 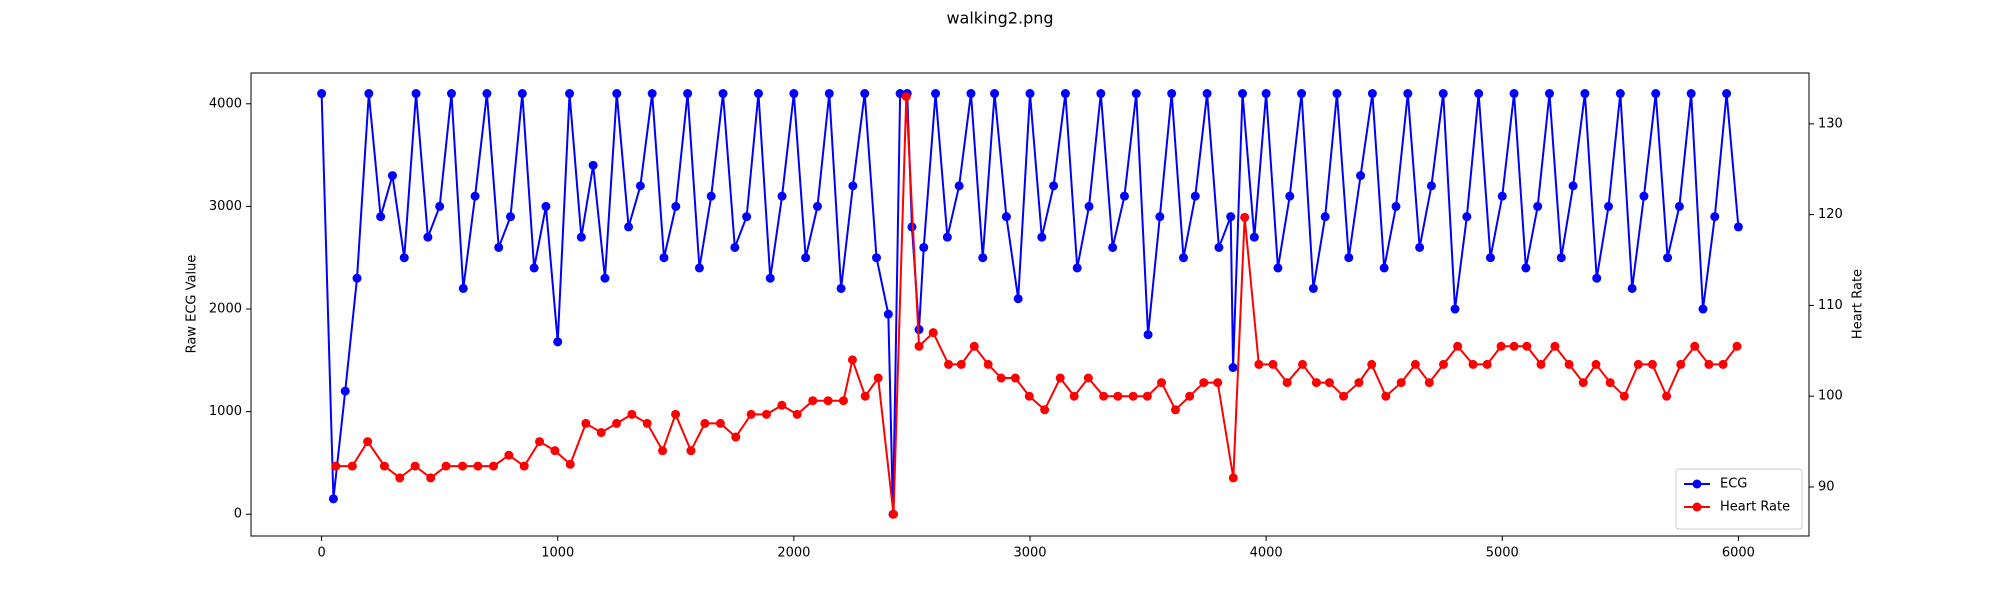 I want to click on y2-axis-label: Heart Rate, so click(x=1858, y=304).